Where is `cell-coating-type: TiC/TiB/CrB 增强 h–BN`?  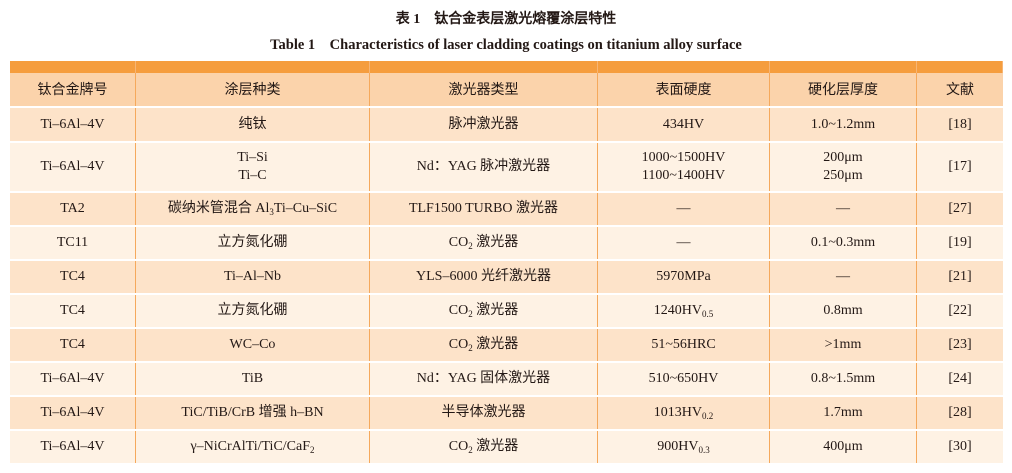
cell-coating-type: TiC/TiB/CrB 增强 h–BN is located at coordinates (253, 413).